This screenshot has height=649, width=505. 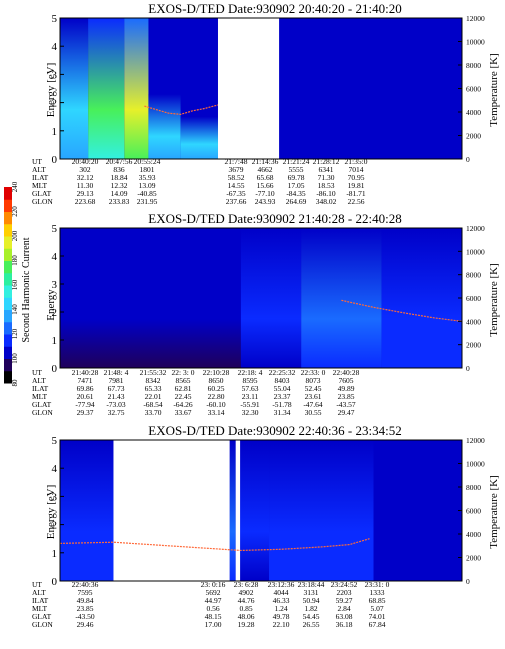 I want to click on table-cell: 32.75, so click(x=116, y=412).